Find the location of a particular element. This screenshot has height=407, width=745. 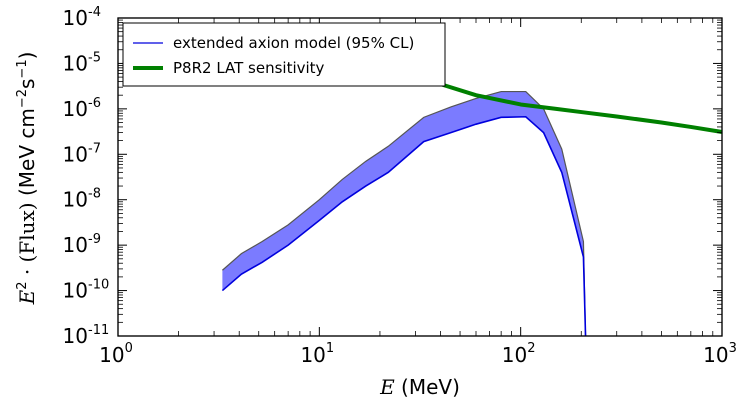

x-tick-label-exp: 1 is located at coordinates (330, 348).